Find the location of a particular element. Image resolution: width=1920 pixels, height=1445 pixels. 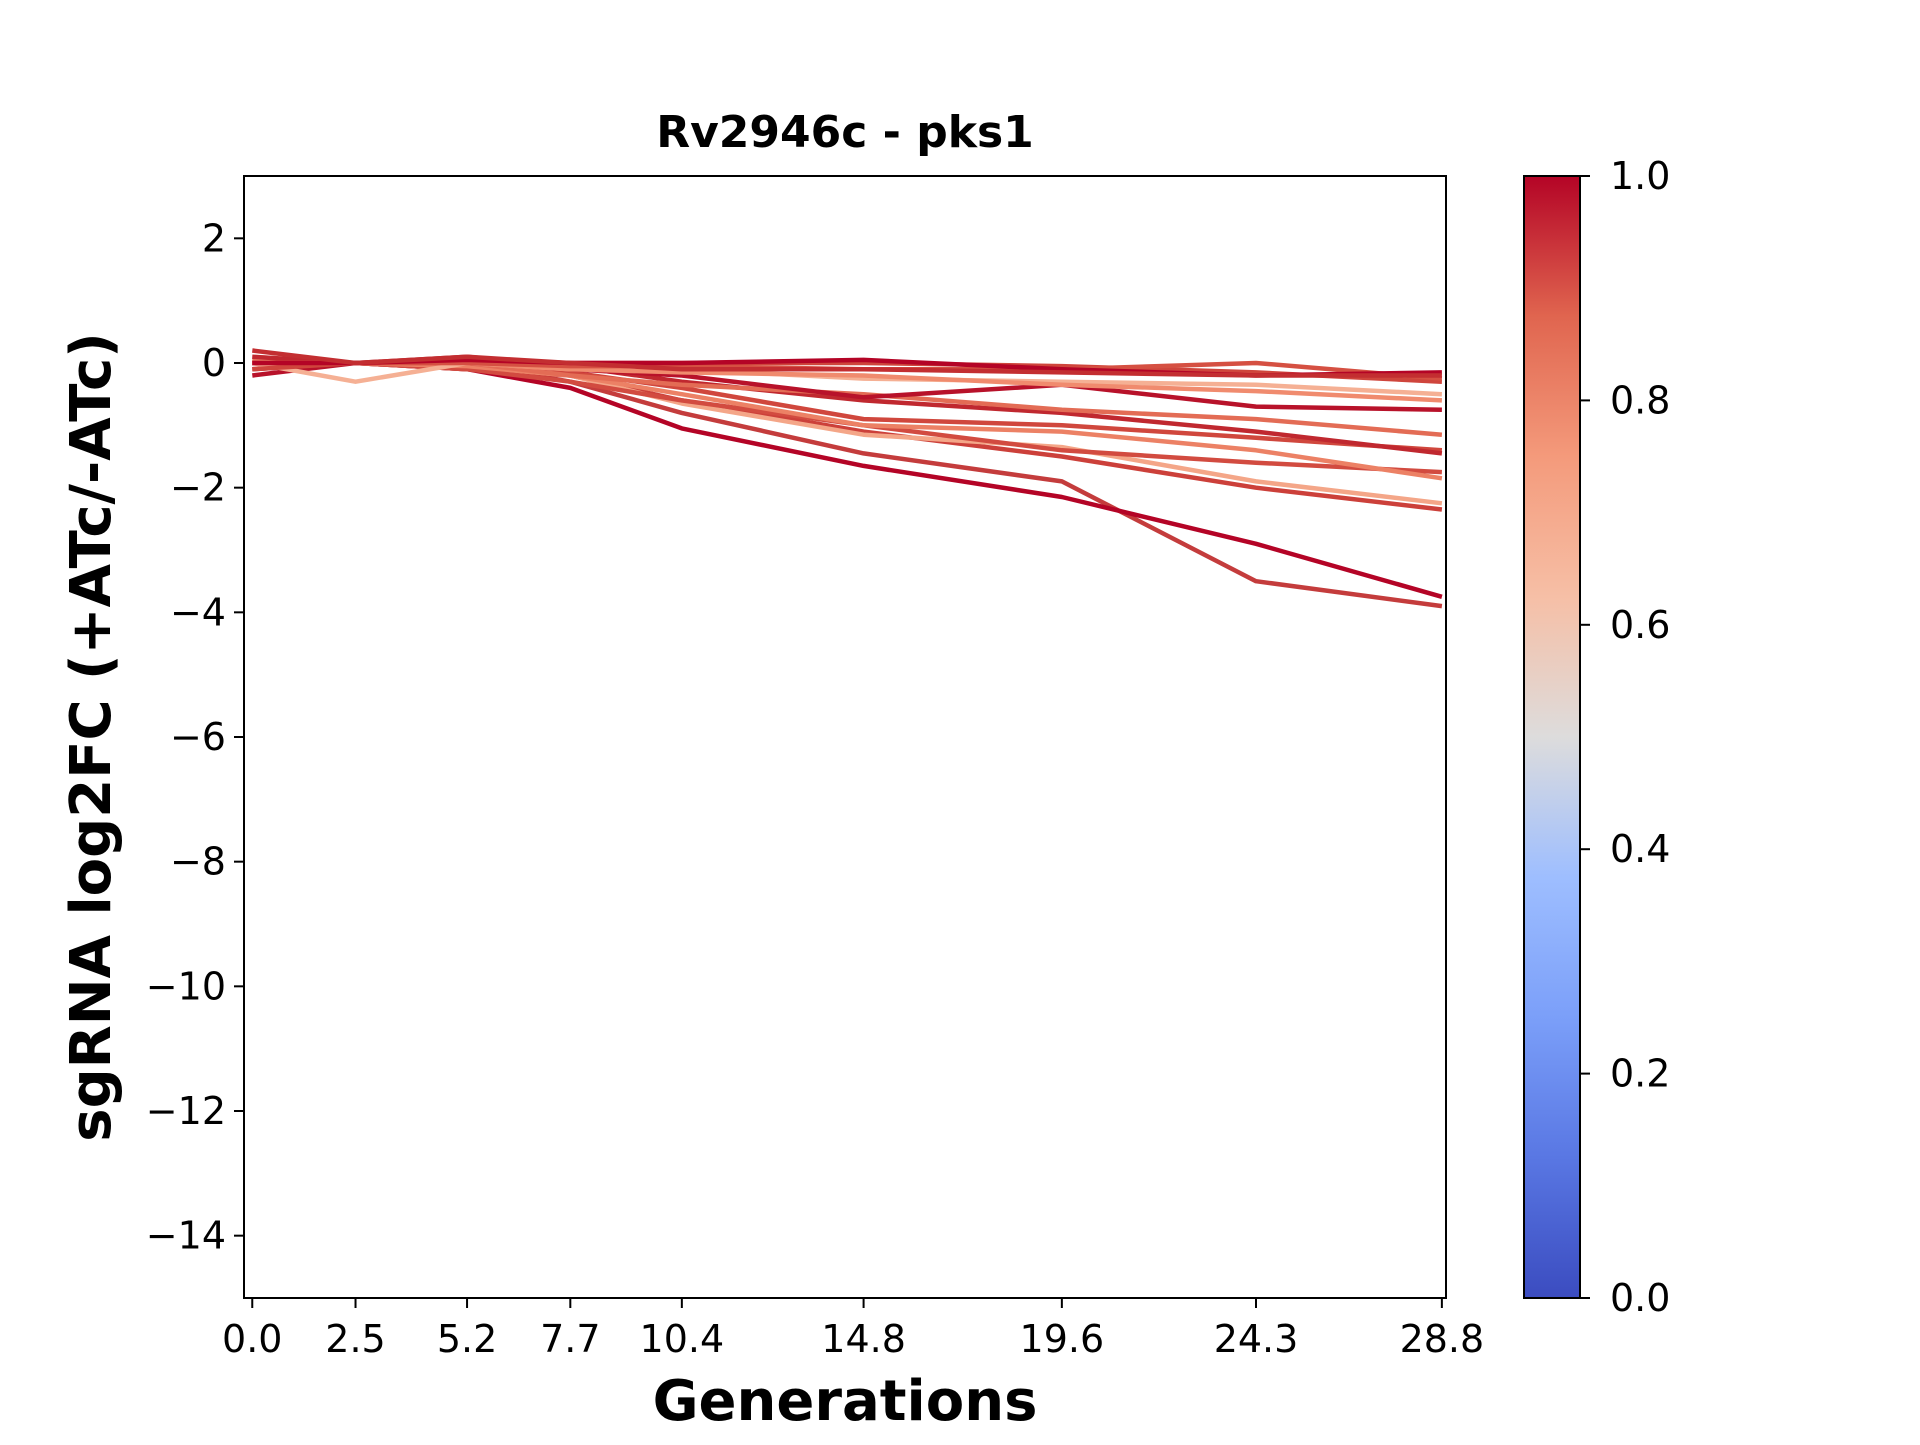

y-tick-label: −2 is located at coordinates (198, 488).